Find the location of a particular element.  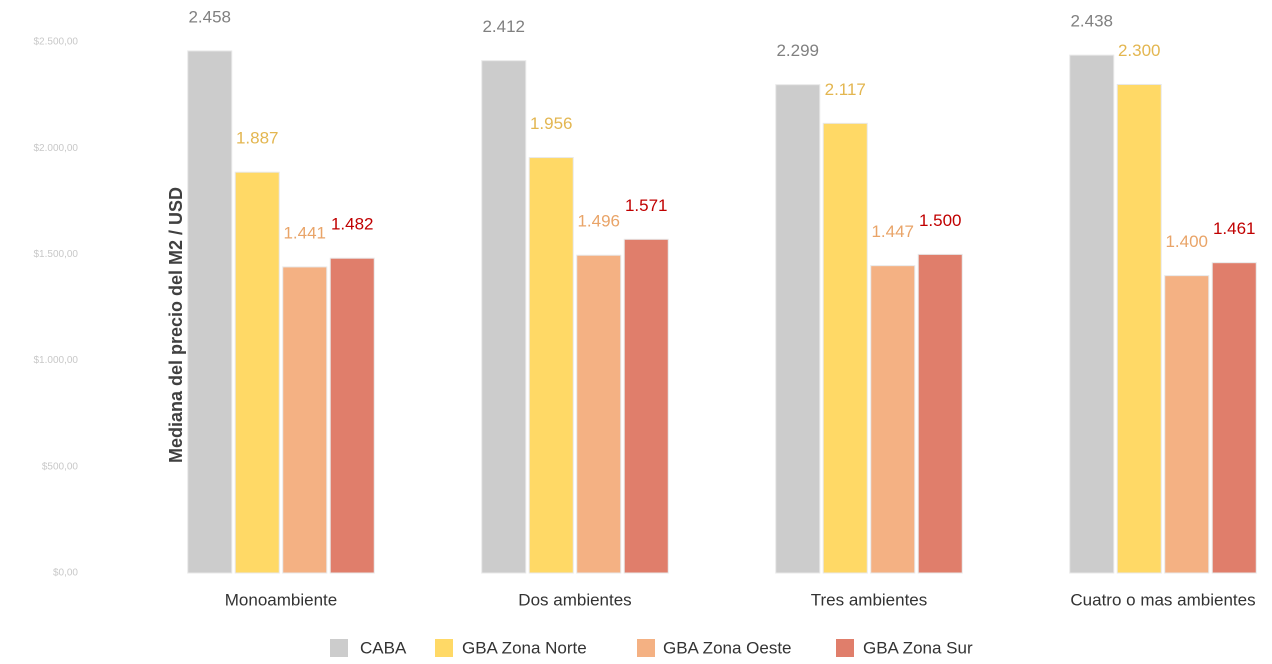

value-label: 1.571 is located at coordinates (646, 205).